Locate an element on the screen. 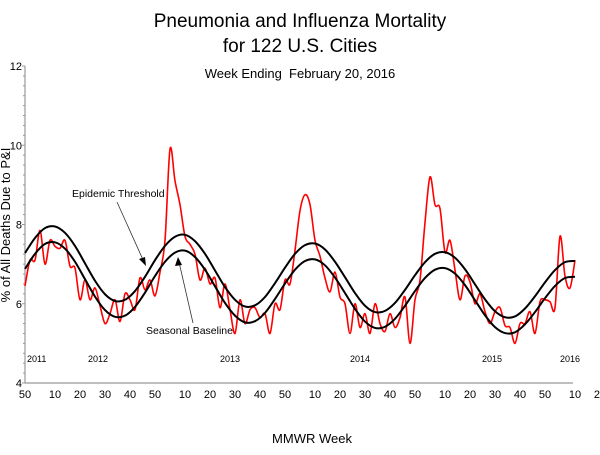  year-label: 2012 is located at coordinates (98, 359).